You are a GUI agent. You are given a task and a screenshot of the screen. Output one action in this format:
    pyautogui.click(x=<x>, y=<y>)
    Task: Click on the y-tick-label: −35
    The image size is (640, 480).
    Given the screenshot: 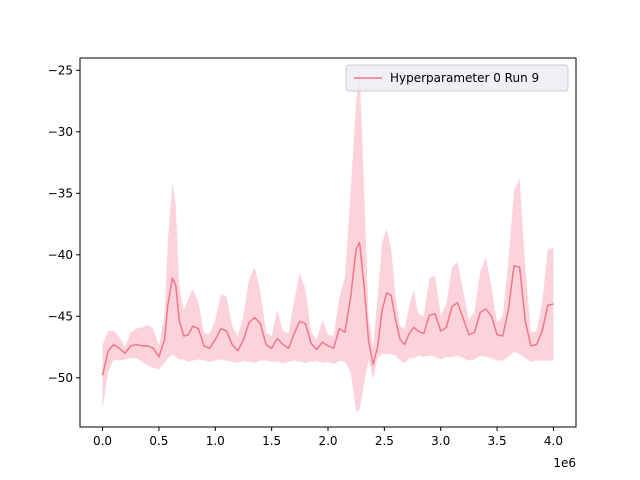 What is the action you would take?
    pyautogui.click(x=60, y=193)
    